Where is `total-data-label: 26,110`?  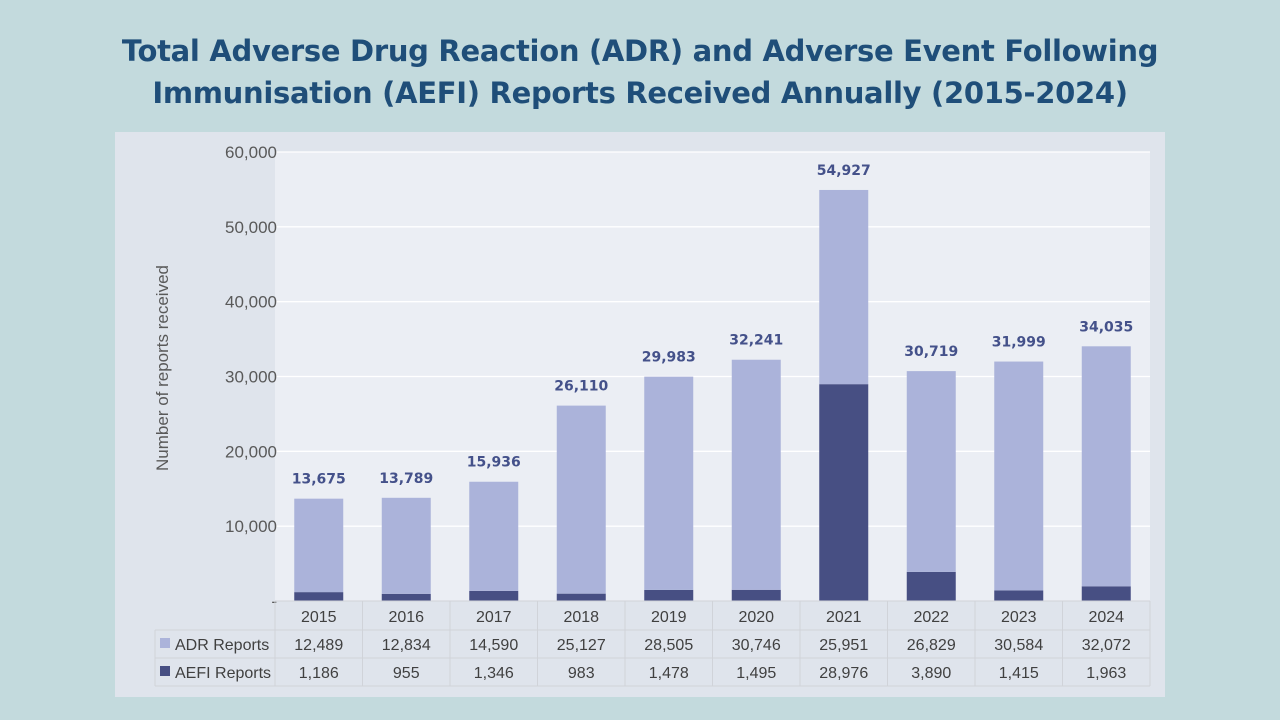
total-data-label: 26,110 is located at coordinates (581, 387).